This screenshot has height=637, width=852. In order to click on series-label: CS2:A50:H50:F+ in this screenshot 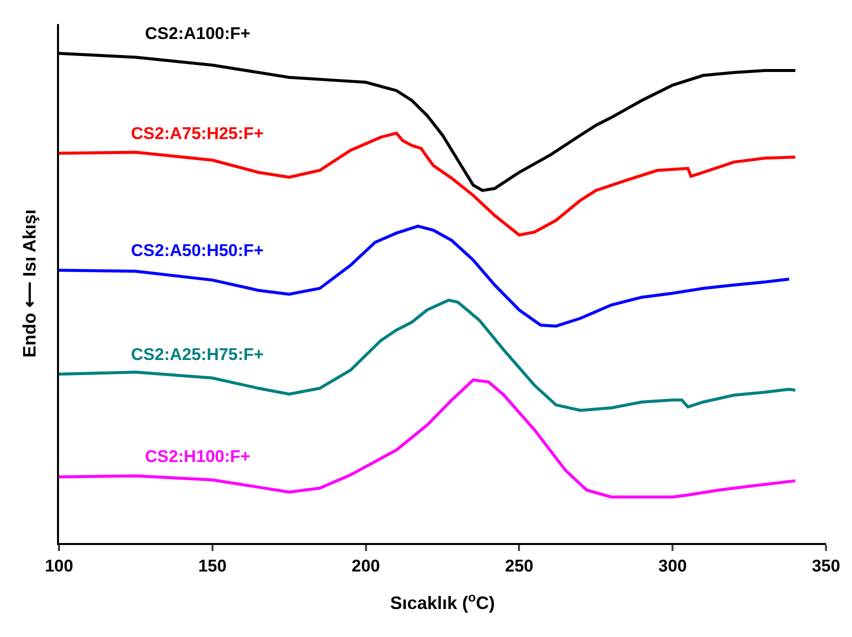, I will do `click(197, 250)`.